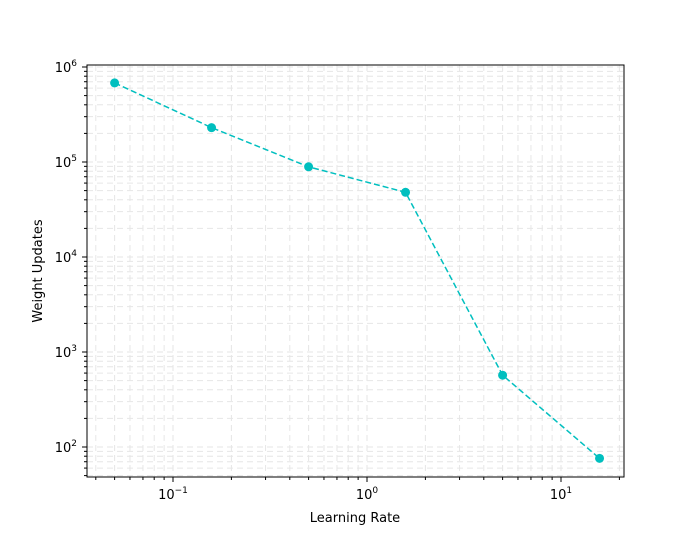 This screenshot has height=536, width=693. I want to click on y-tick-label: 102, so click(66, 447).